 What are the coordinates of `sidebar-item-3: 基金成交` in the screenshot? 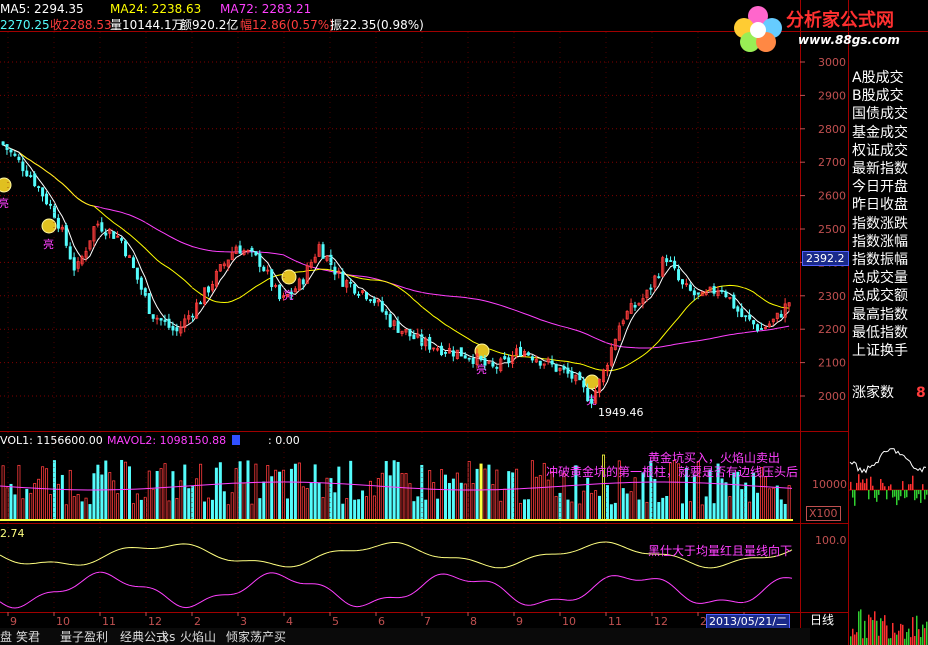 It's located at (880, 132).